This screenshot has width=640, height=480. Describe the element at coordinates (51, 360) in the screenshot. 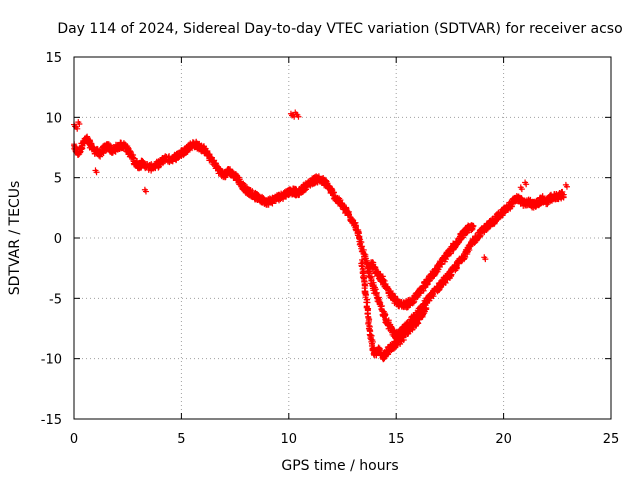

I see `y-tick-label: -10` at that location.